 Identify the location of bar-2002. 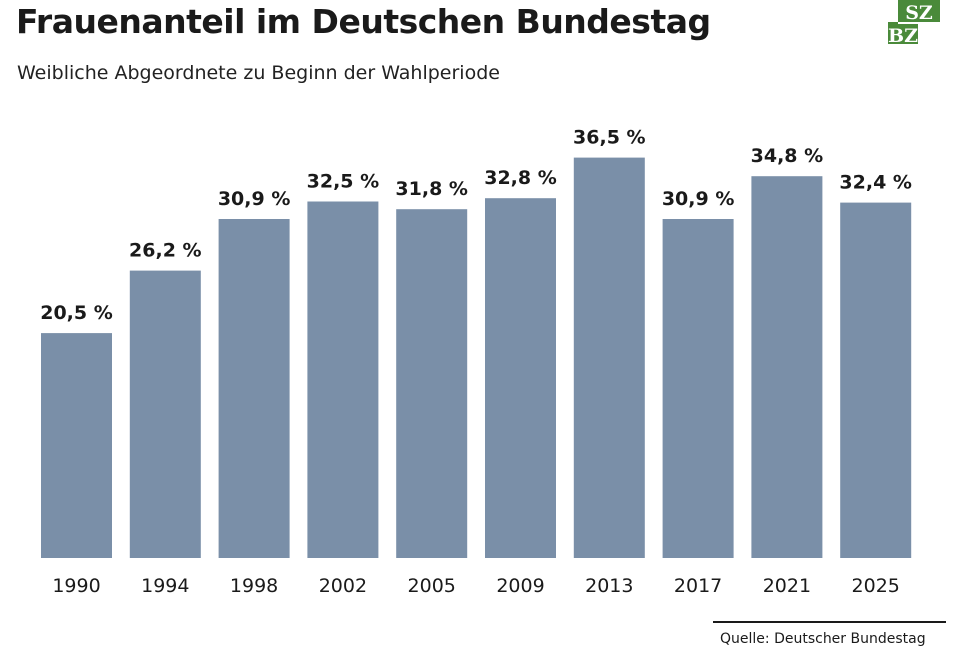
(343, 379).